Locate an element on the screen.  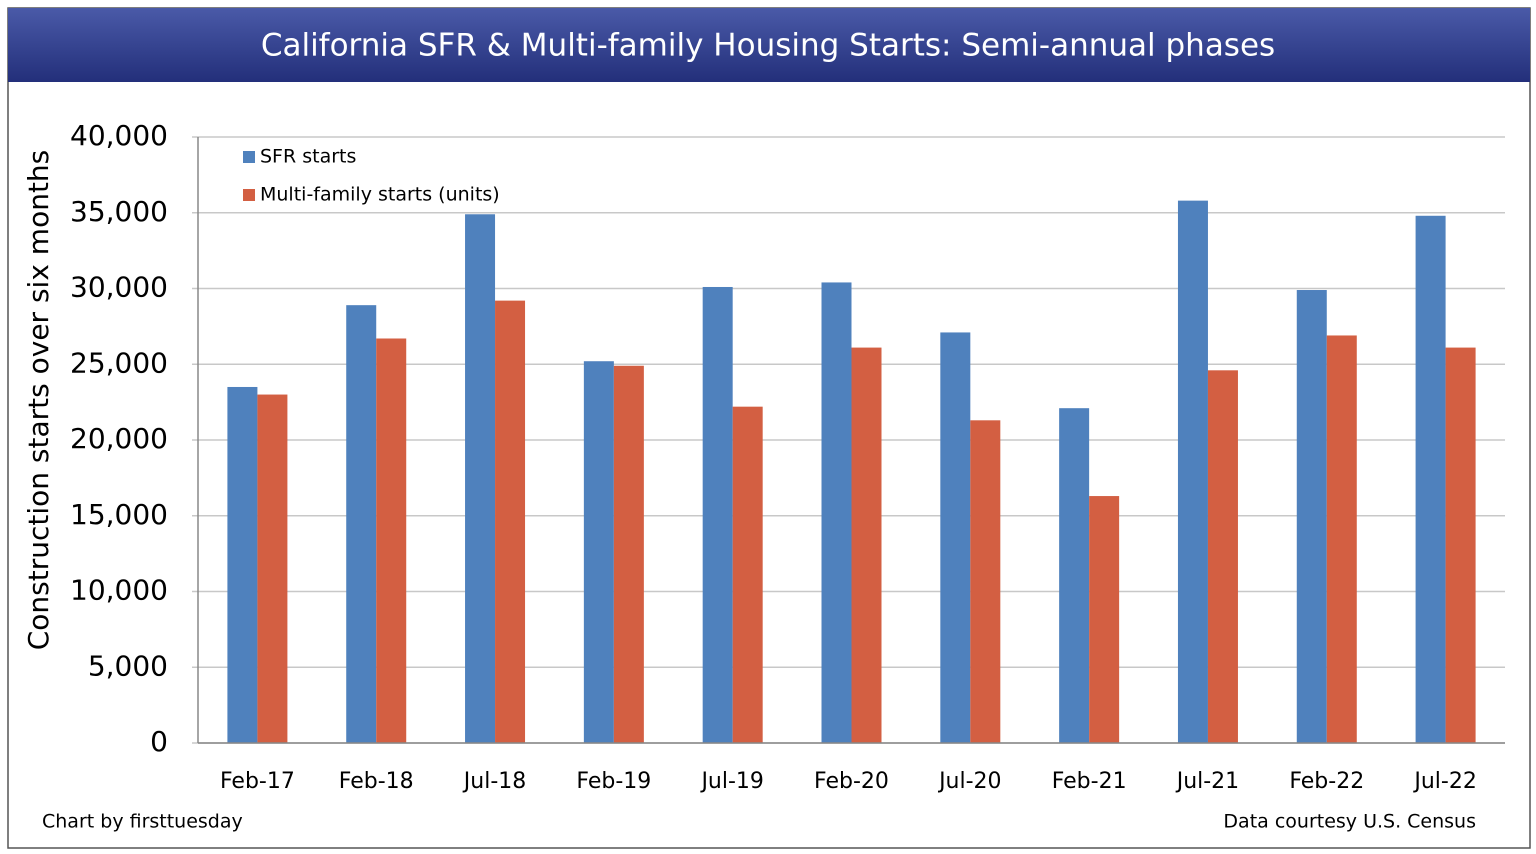
y-axis-label: Construction starts over six months is located at coordinates (38, 400).